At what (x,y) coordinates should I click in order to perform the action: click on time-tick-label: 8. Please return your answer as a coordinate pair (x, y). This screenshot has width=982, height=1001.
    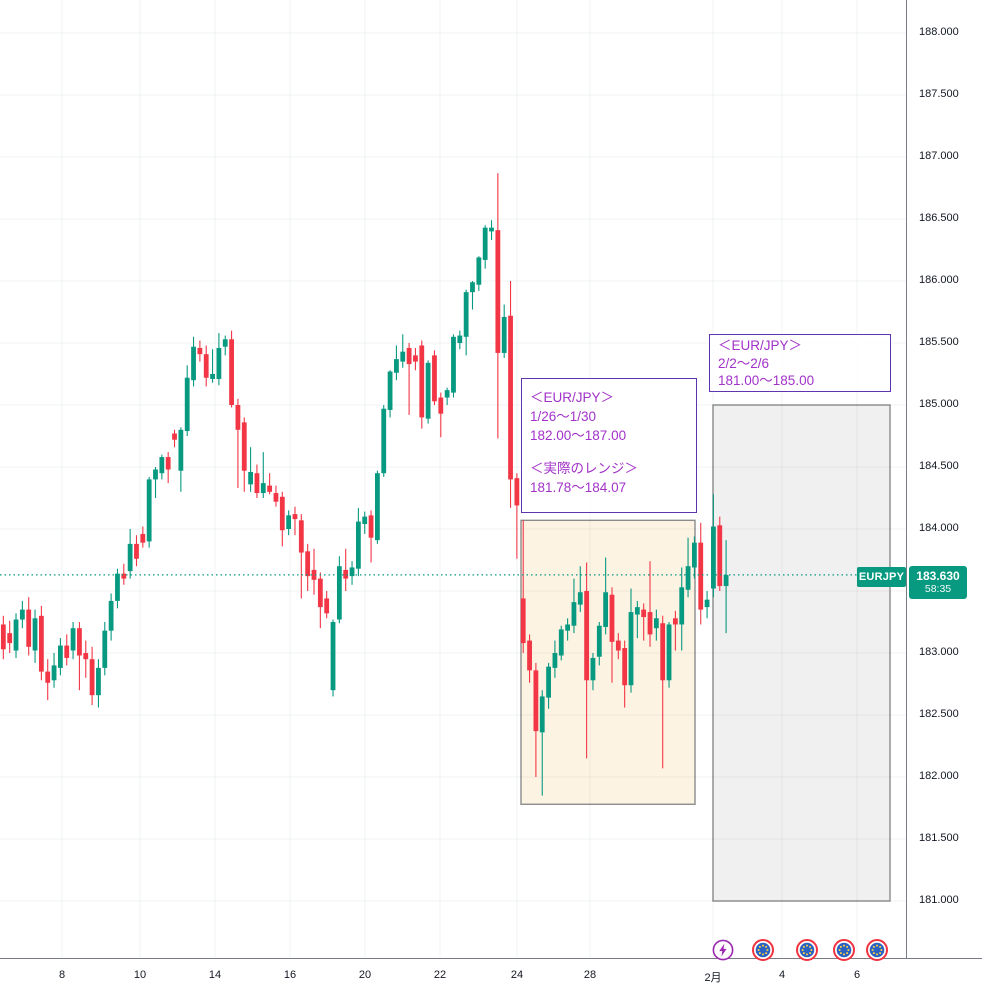
    Looking at the image, I should click on (62, 975).